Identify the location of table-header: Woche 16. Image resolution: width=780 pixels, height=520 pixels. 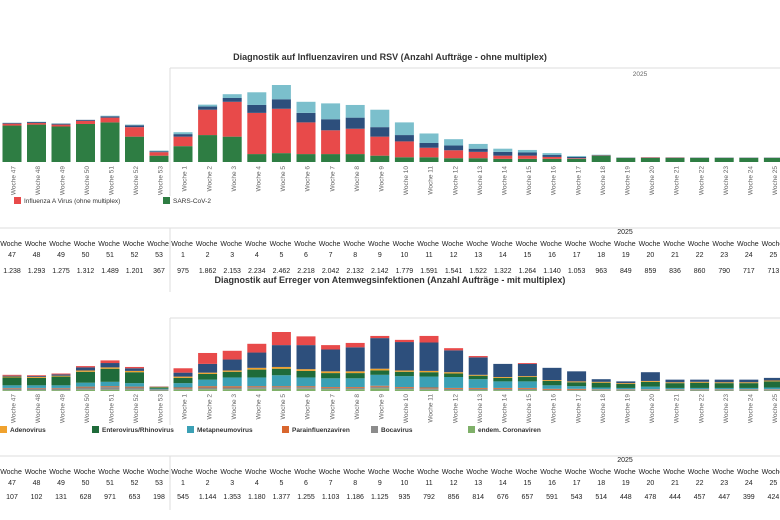
(552, 478).